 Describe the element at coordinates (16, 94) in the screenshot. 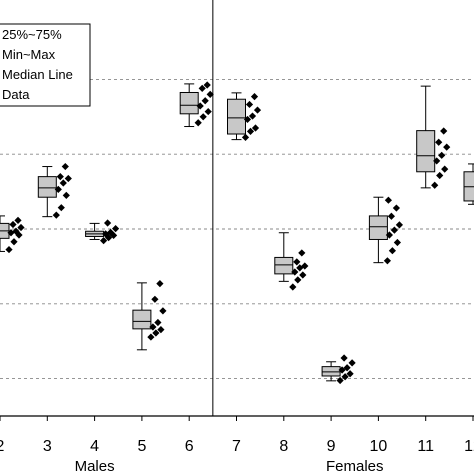

I see `legend-entry-data: Data` at that location.